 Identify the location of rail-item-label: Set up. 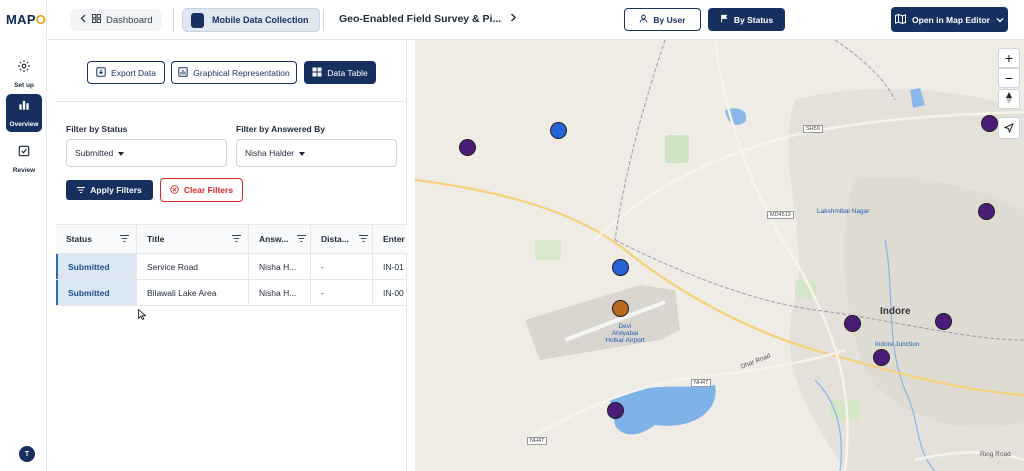
(24, 85).